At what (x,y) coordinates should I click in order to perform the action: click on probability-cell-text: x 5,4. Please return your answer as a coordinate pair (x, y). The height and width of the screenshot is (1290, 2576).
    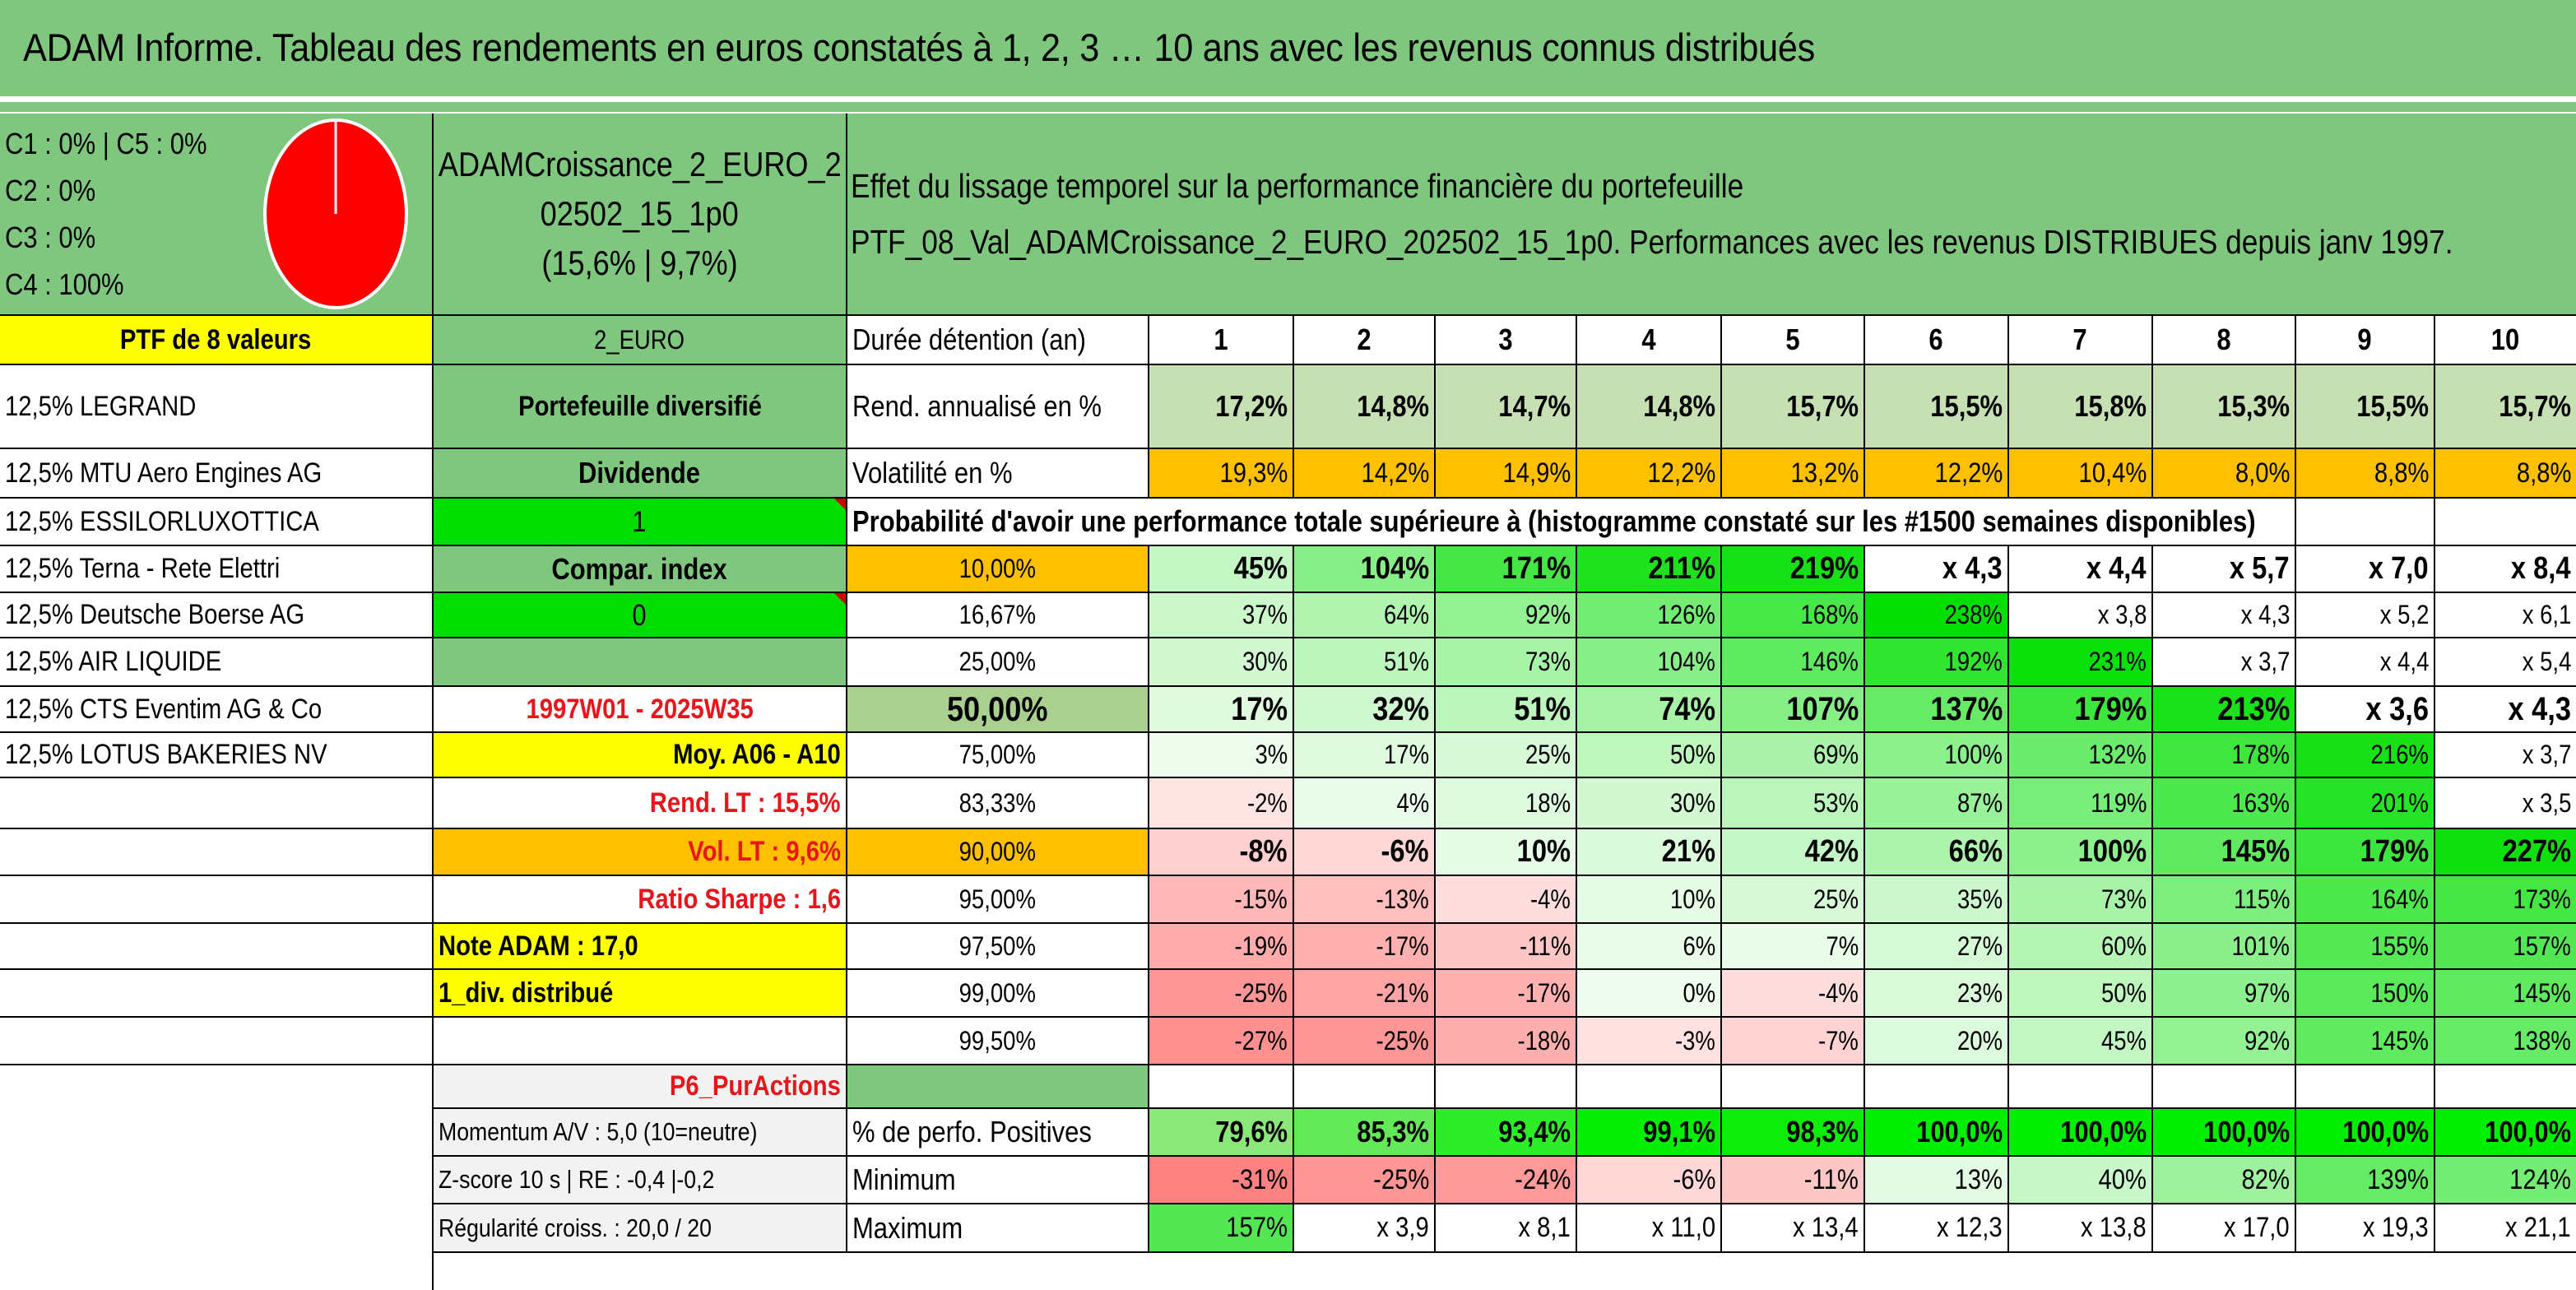
    Looking at the image, I should click on (2546, 661).